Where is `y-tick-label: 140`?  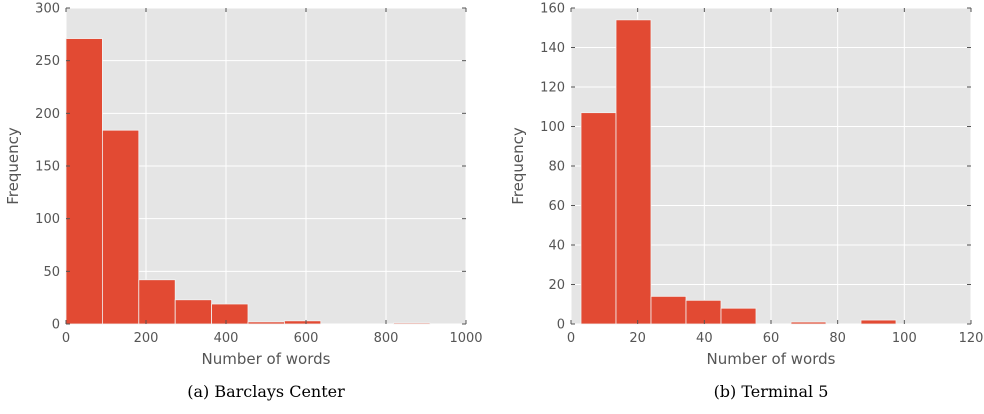
y-tick-label: 140 is located at coordinates (552, 48).